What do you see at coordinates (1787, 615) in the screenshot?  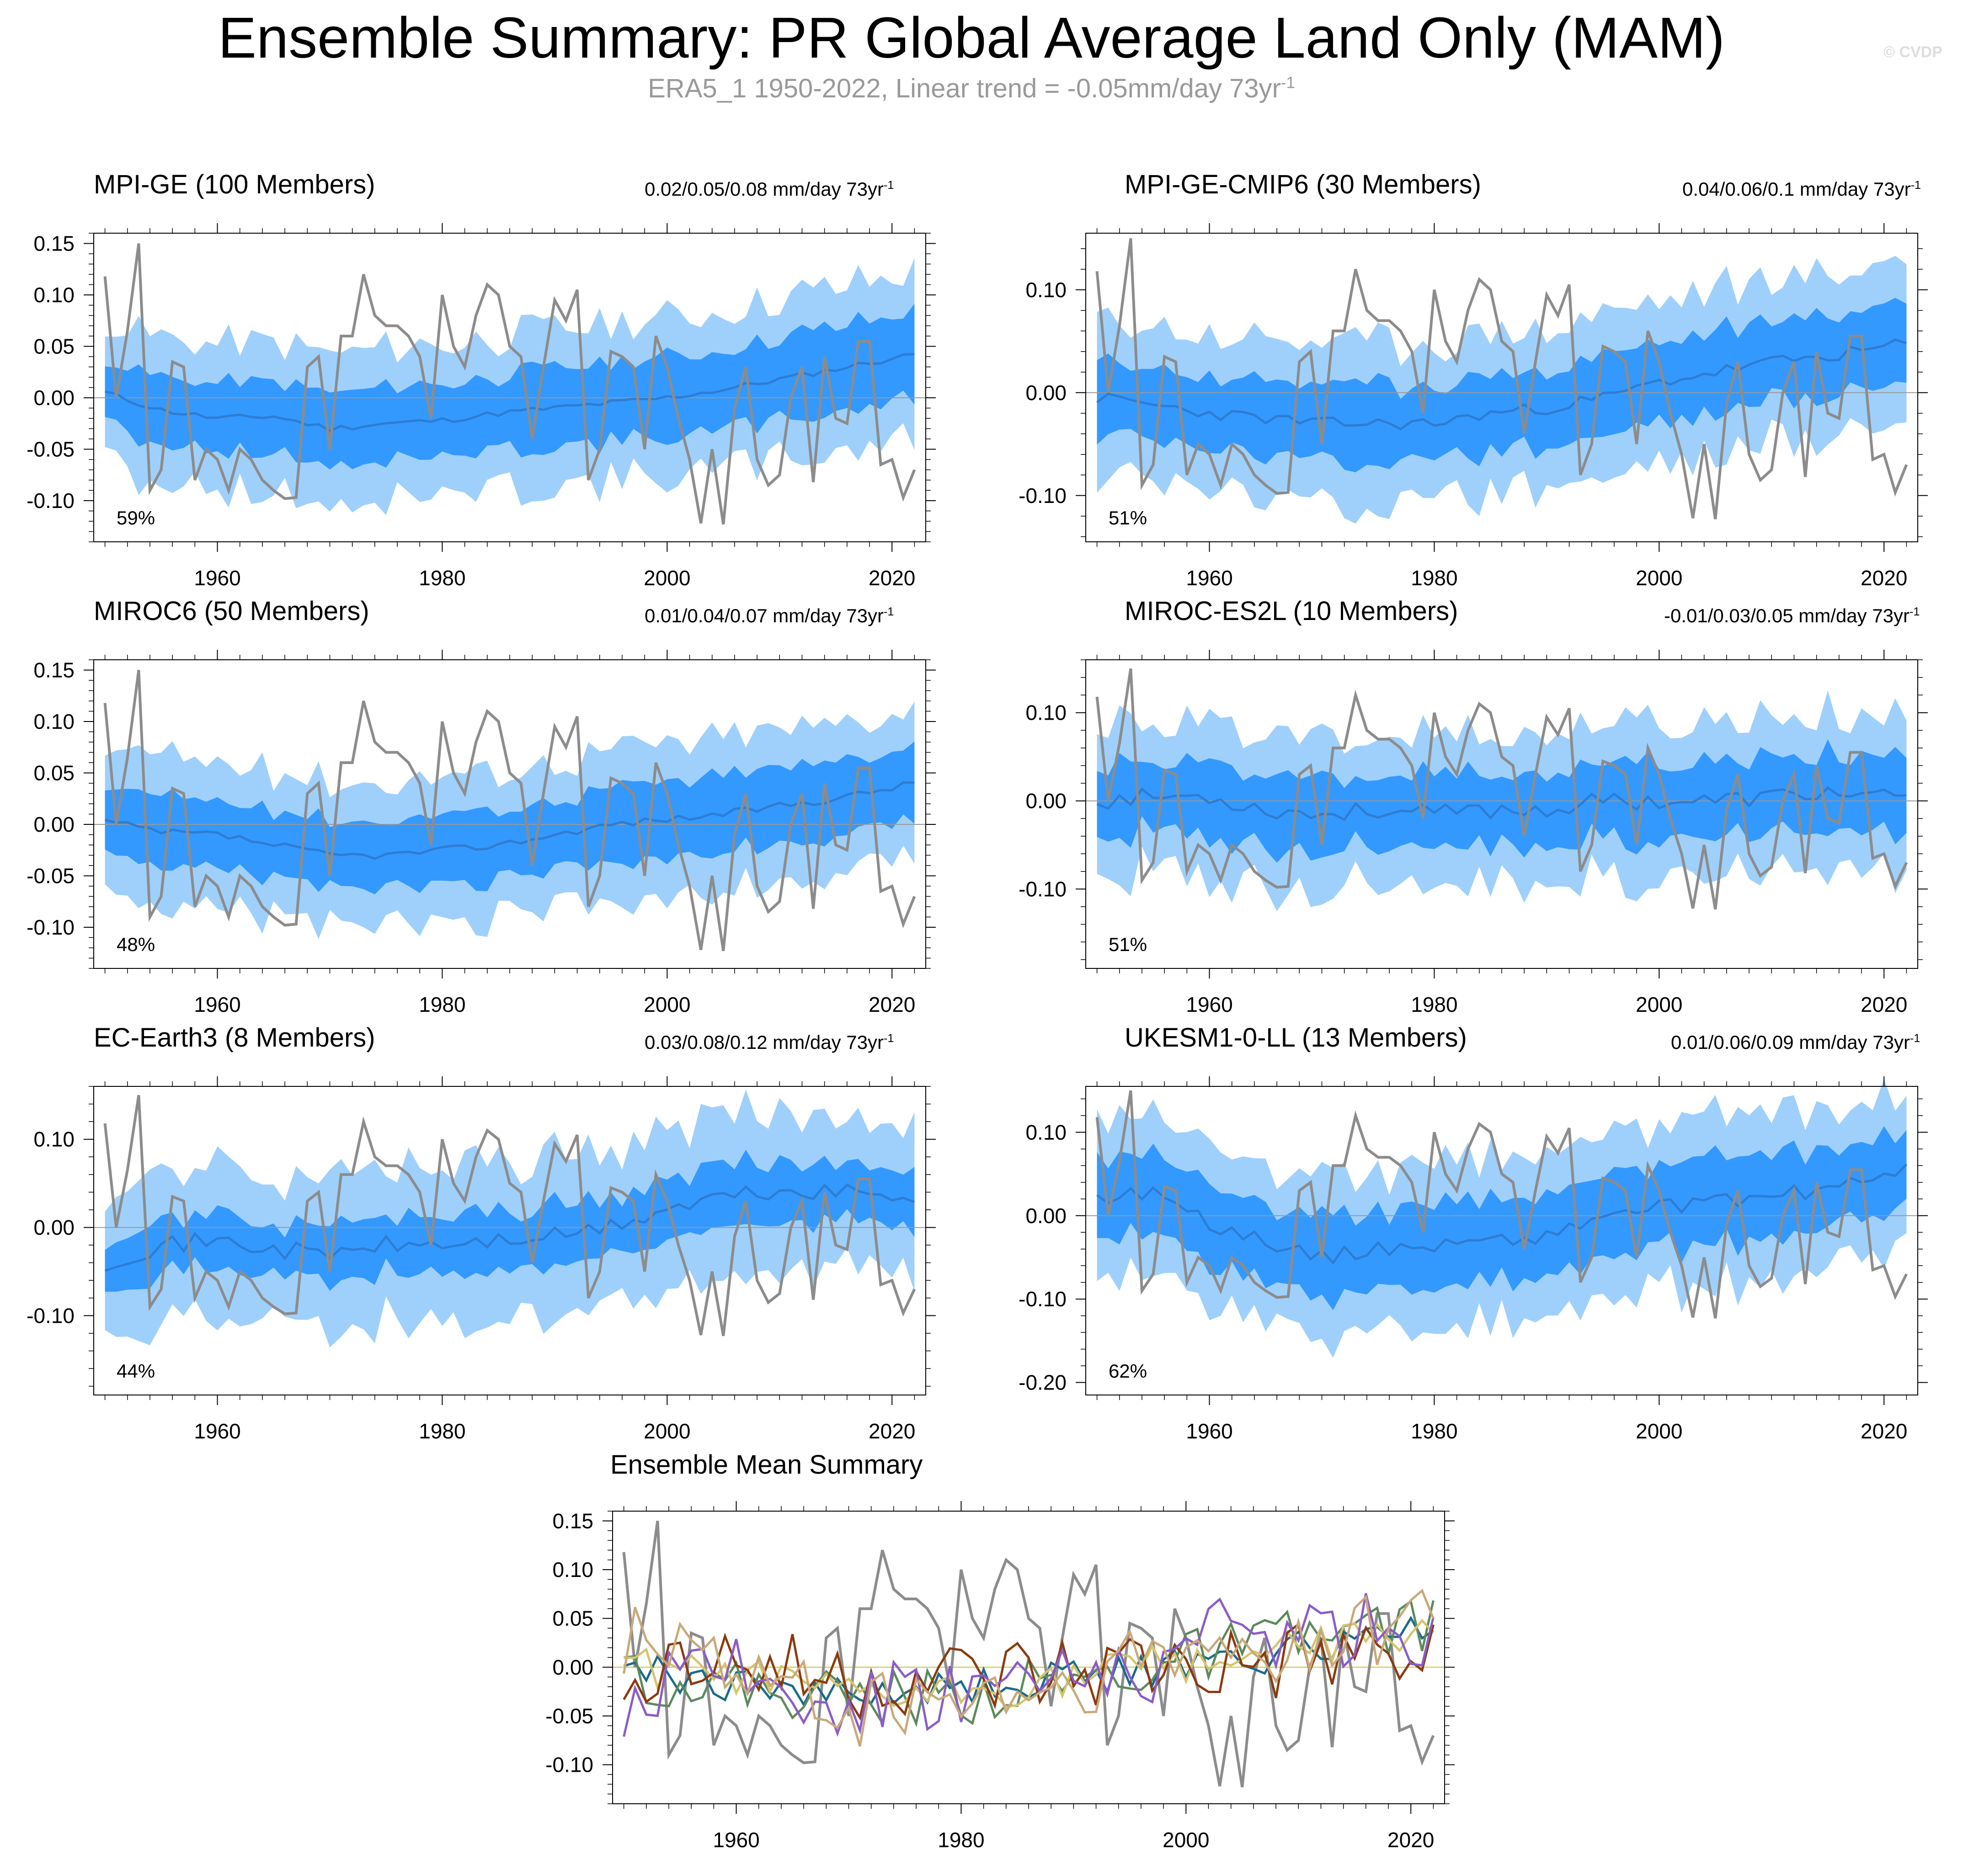 I see `panel-trend-stat-text: -0.01/0.03/0.05 mm/day 73yr` at bounding box center [1787, 615].